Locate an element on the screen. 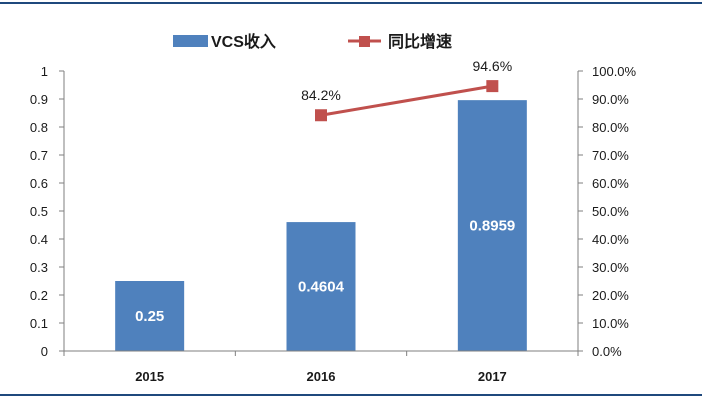  growth-point-2017 is located at coordinates (492, 86).